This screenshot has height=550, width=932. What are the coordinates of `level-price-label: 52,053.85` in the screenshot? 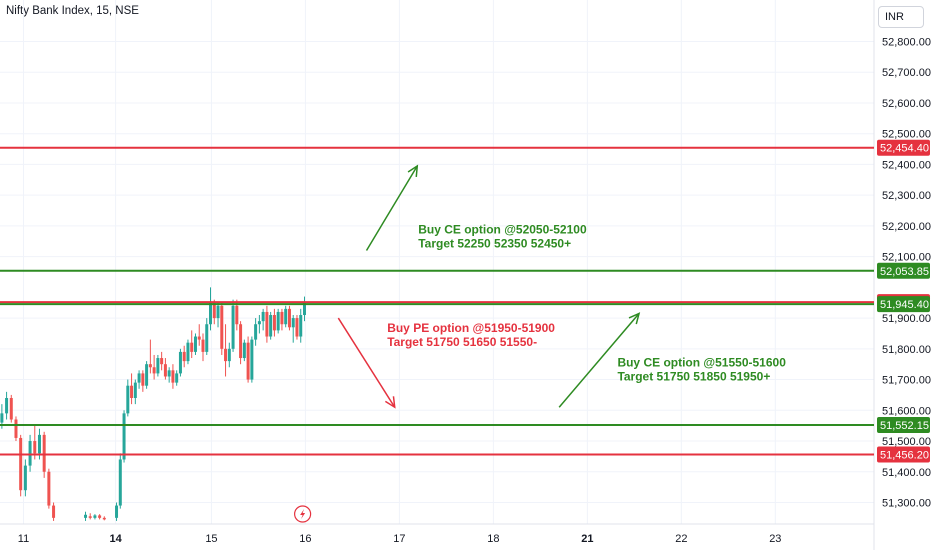 It's located at (904, 272).